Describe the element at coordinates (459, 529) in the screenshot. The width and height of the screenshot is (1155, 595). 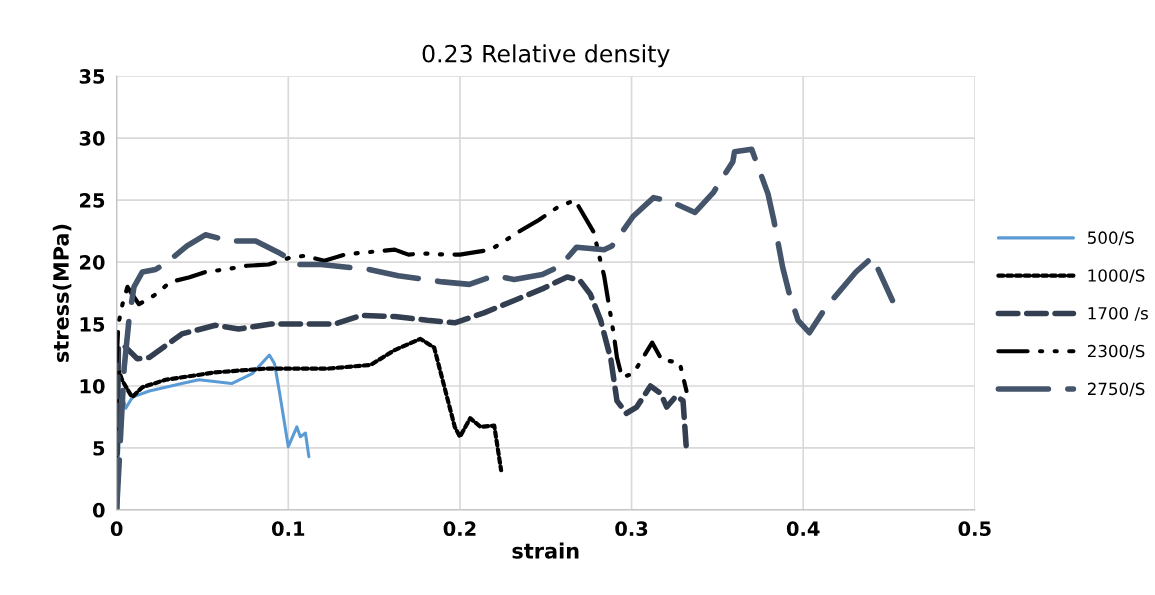
I see `x-tick-label: 0.2` at that location.